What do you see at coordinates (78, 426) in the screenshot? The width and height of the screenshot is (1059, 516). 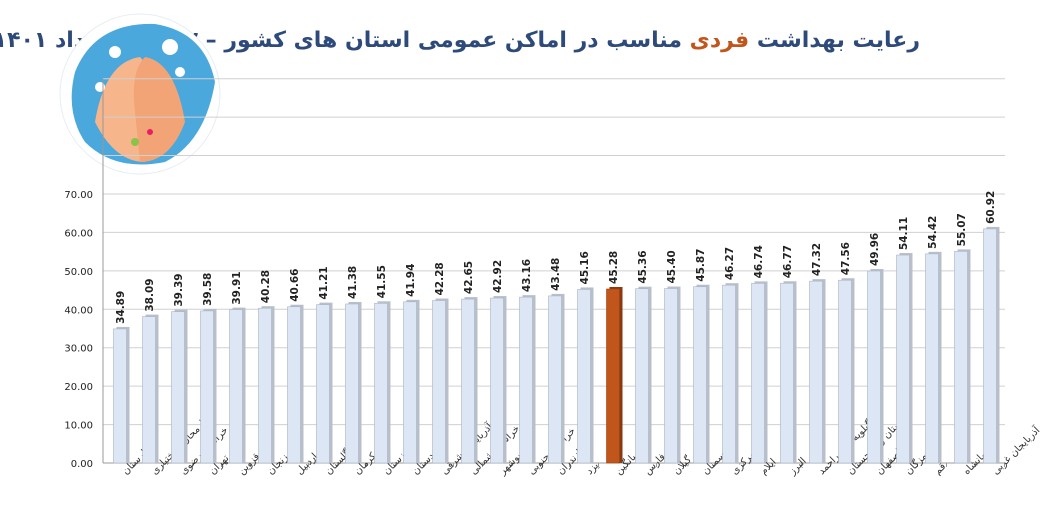 I see `y-tick-label: 10.00` at bounding box center [78, 426].